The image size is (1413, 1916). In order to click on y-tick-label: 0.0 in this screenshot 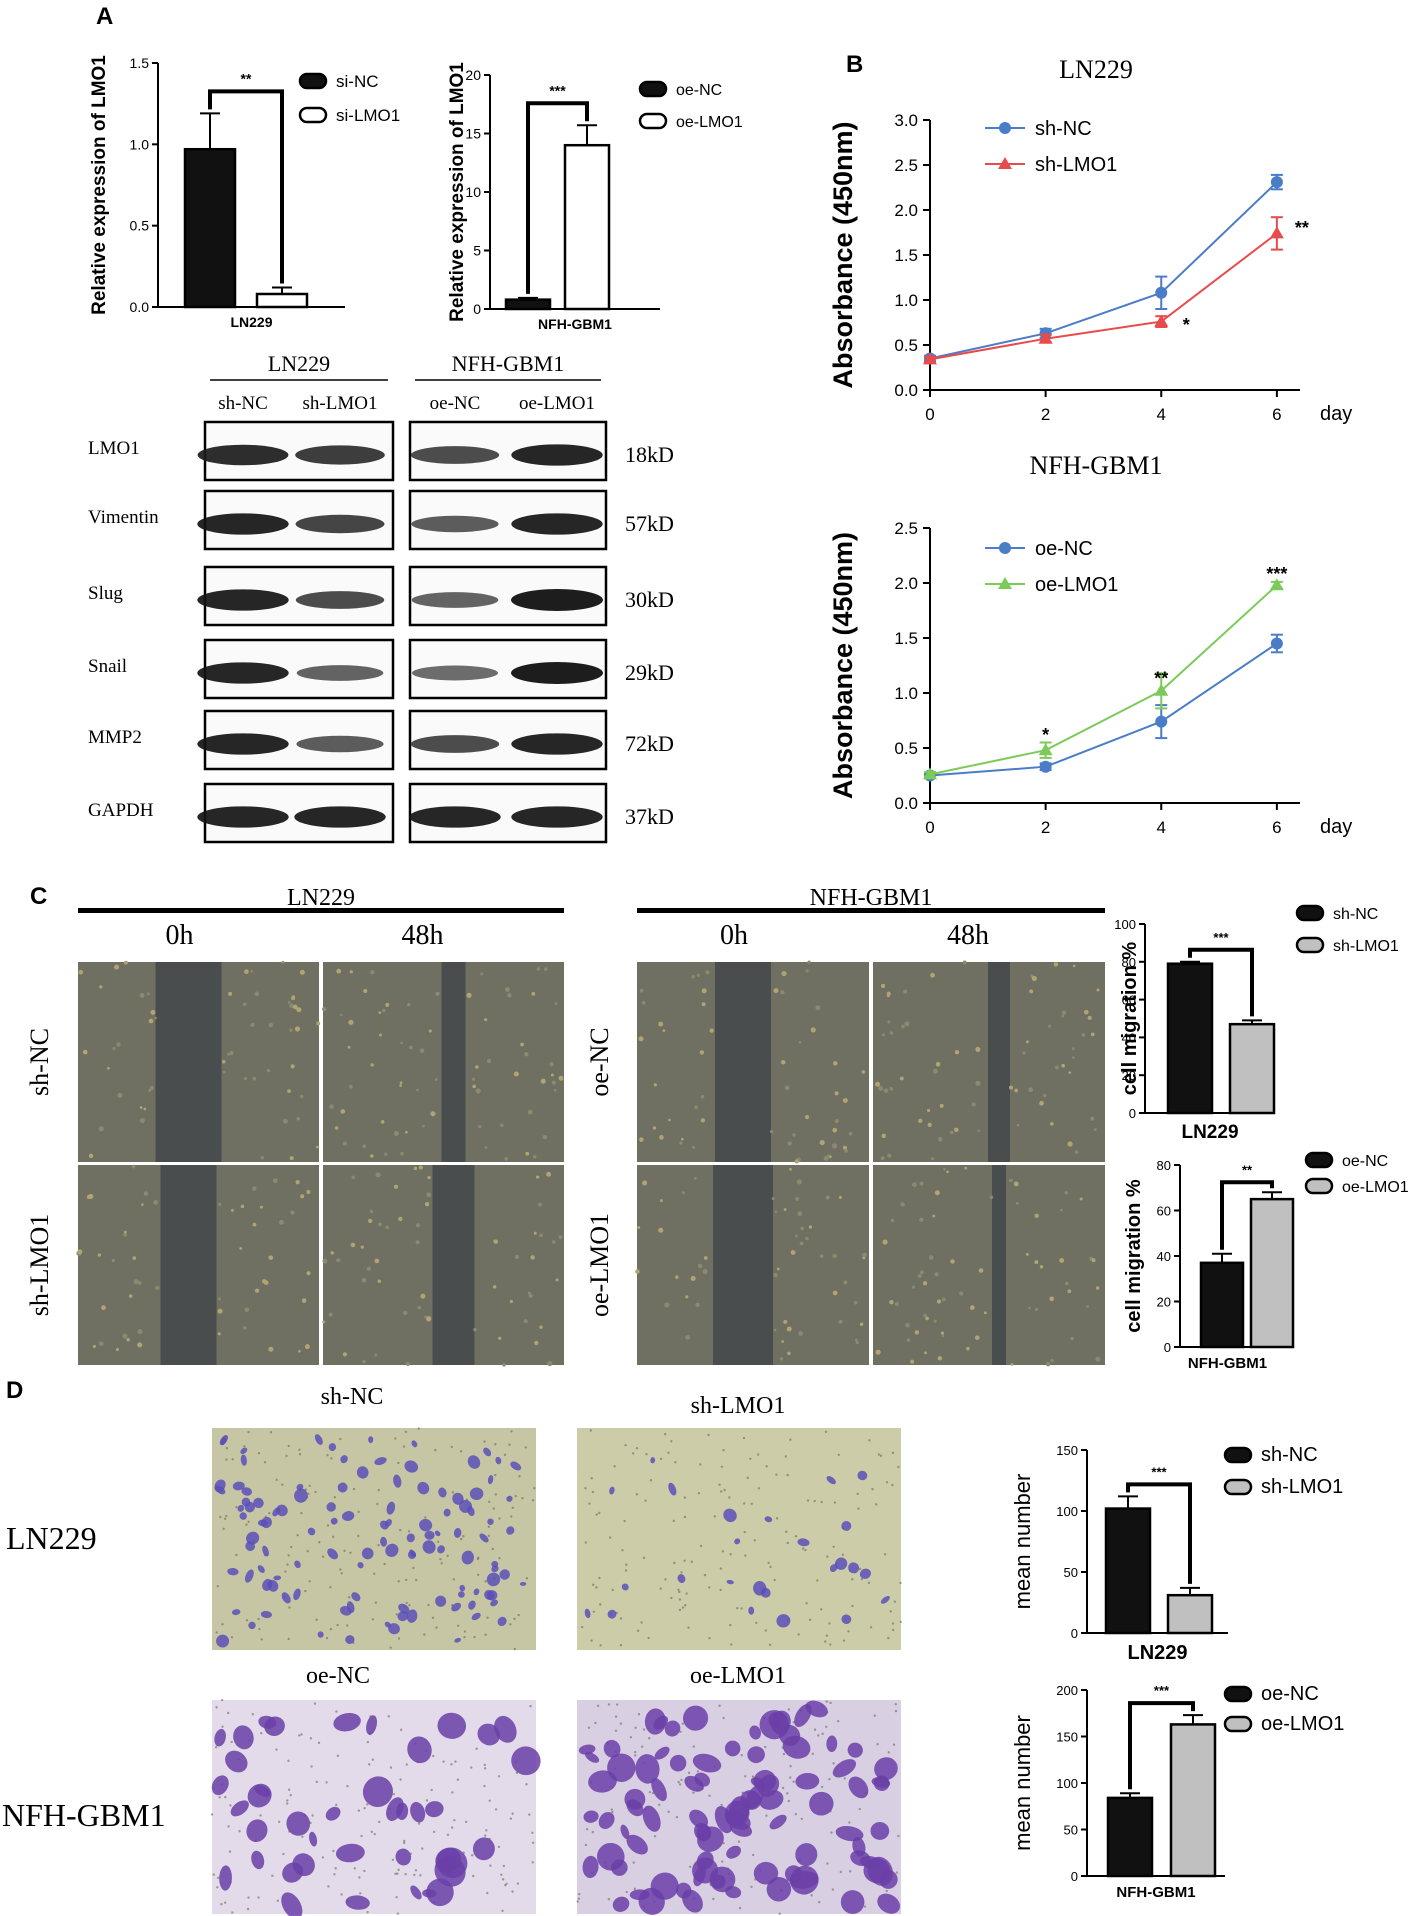, I will do `click(140, 307)`.